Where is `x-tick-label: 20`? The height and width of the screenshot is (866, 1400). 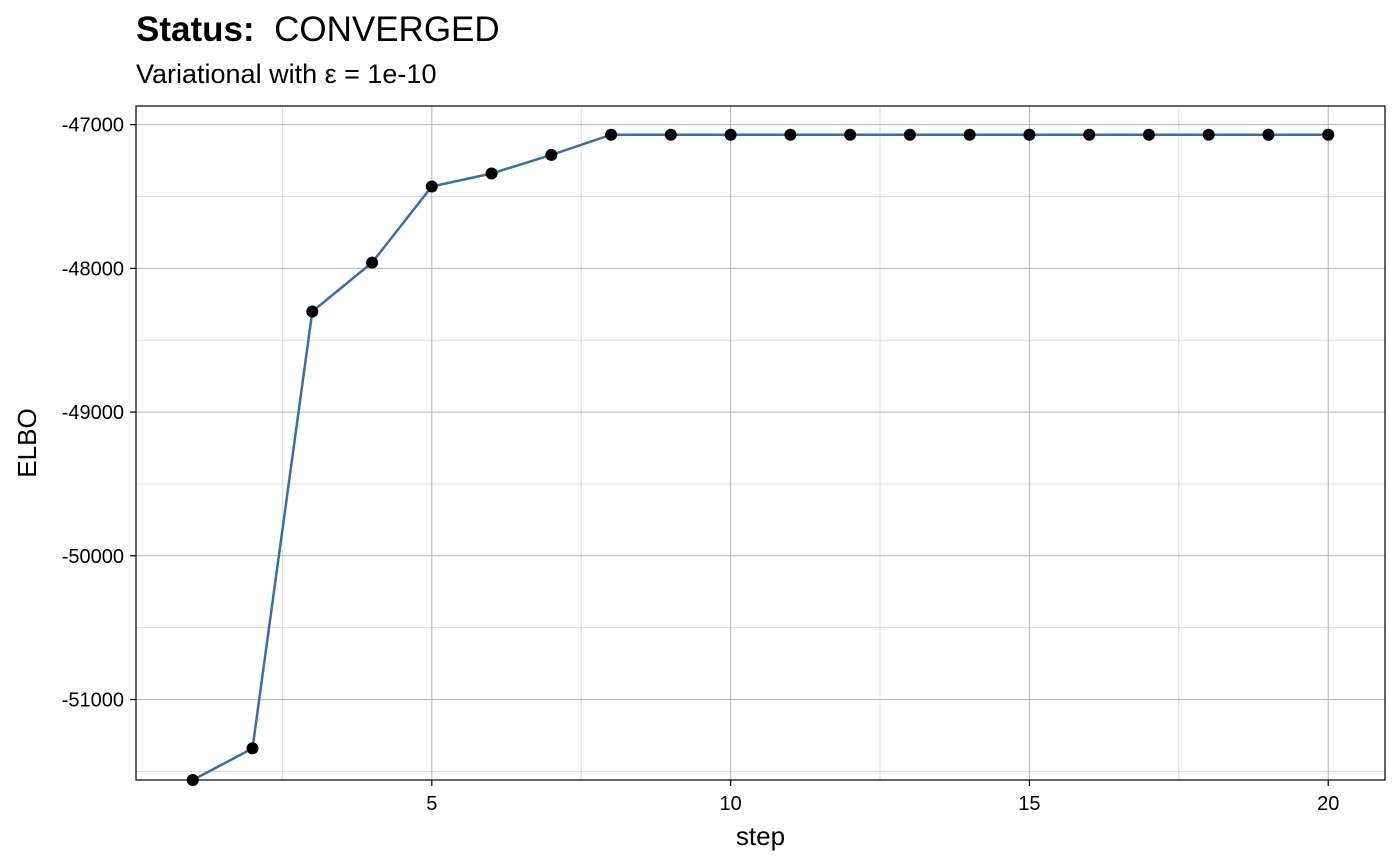 x-tick-label: 20 is located at coordinates (1328, 804).